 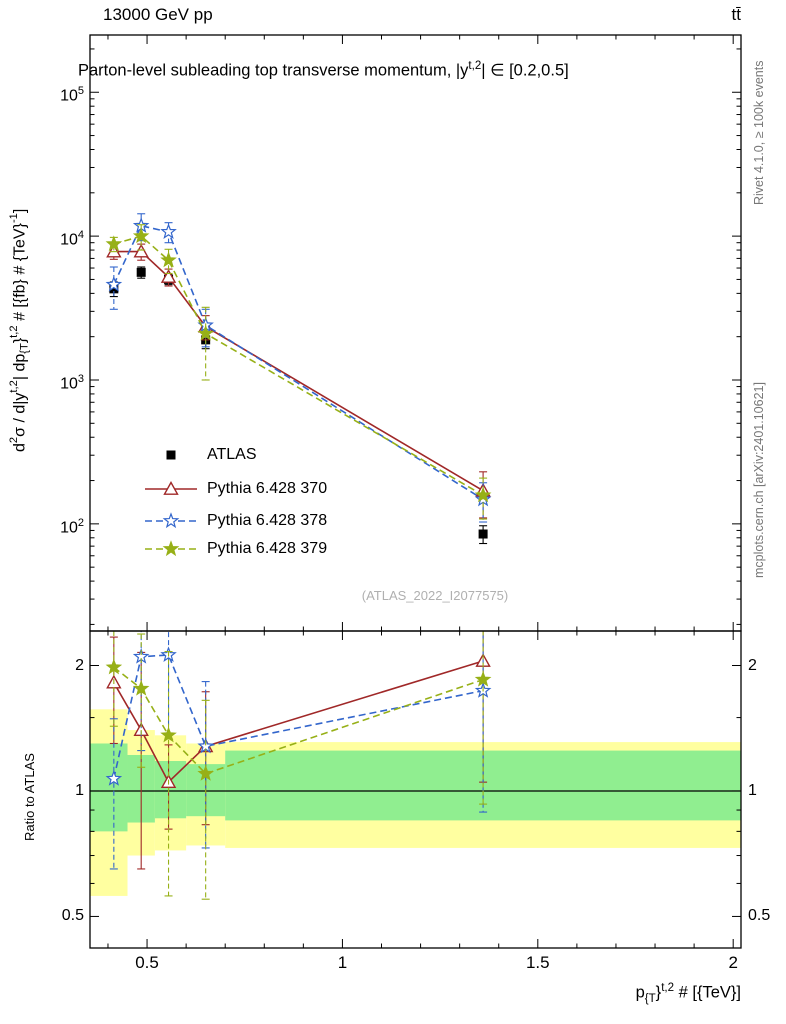 I want to click on process-label: tt̄, so click(x=736, y=14).